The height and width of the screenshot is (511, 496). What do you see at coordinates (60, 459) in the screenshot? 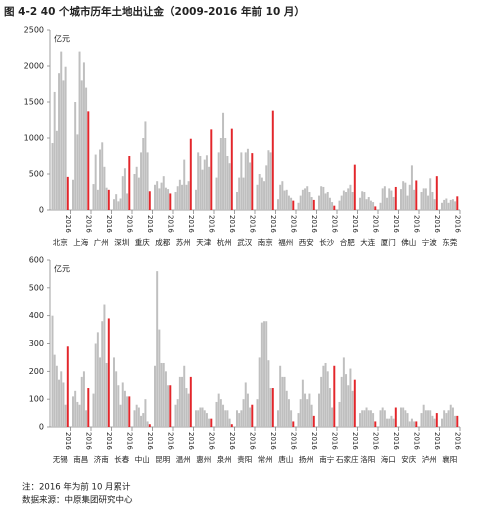
I see `x-tick-label: 无锡` at bounding box center [60, 459].